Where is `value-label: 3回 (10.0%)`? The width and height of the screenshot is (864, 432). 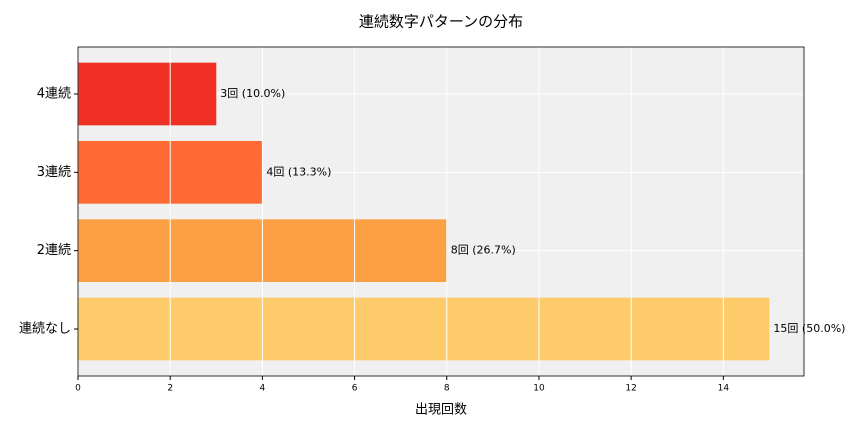 value-label: 3回 (10.0%) is located at coordinates (252, 93).